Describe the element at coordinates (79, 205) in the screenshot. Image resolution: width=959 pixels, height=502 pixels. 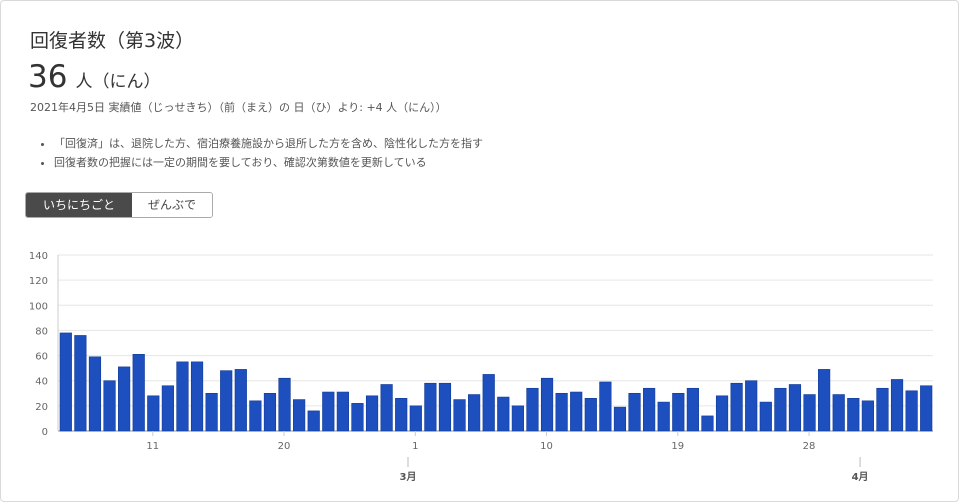
I see `daily-toggle-button: いちにちごと` at that location.